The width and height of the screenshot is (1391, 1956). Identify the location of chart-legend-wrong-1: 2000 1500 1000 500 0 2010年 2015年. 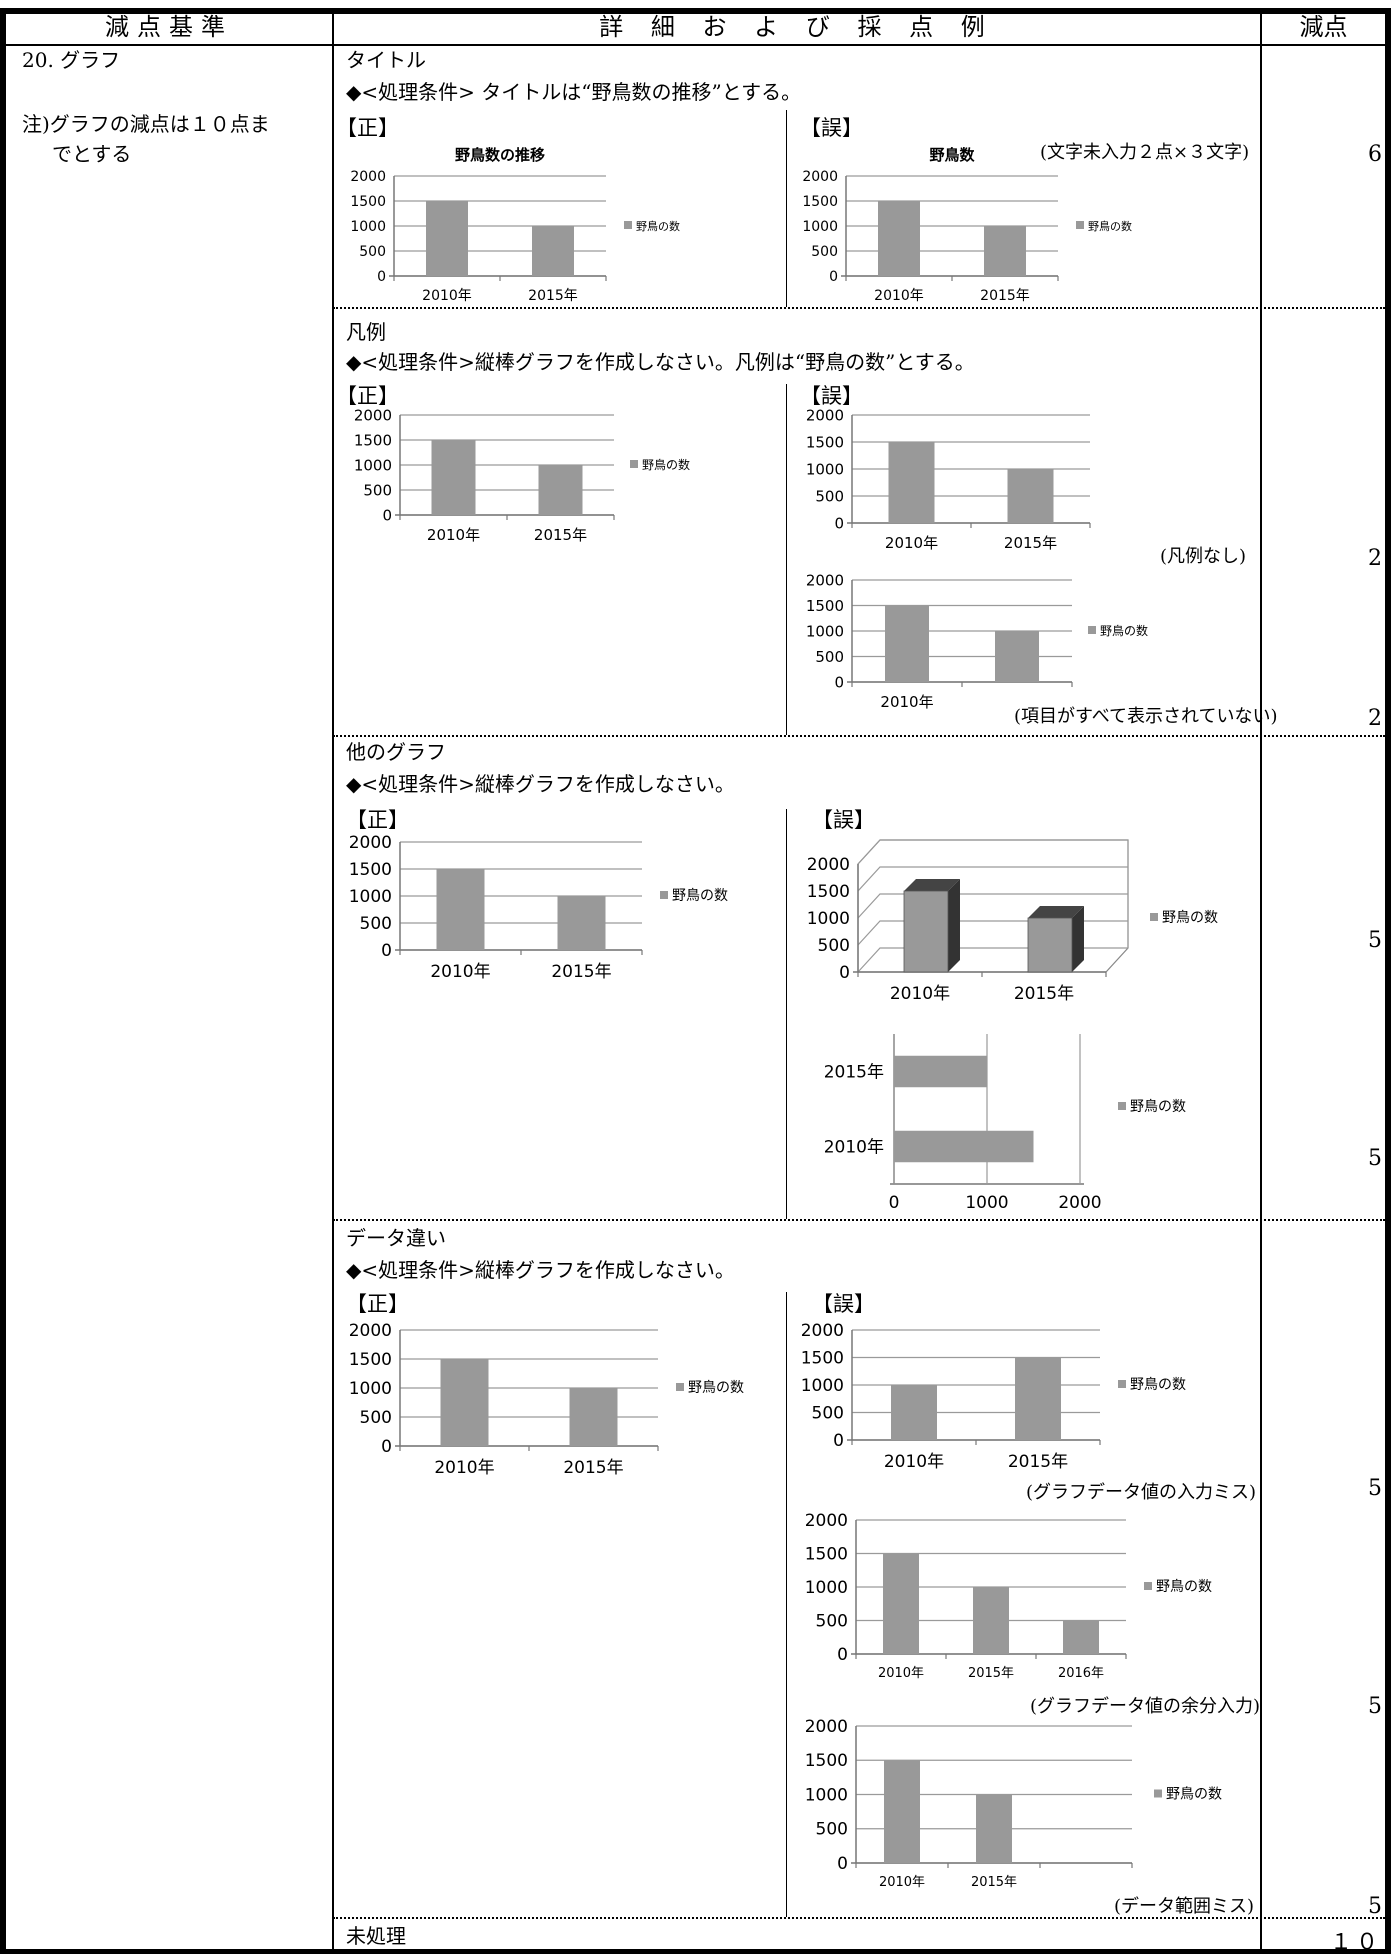
(948, 479).